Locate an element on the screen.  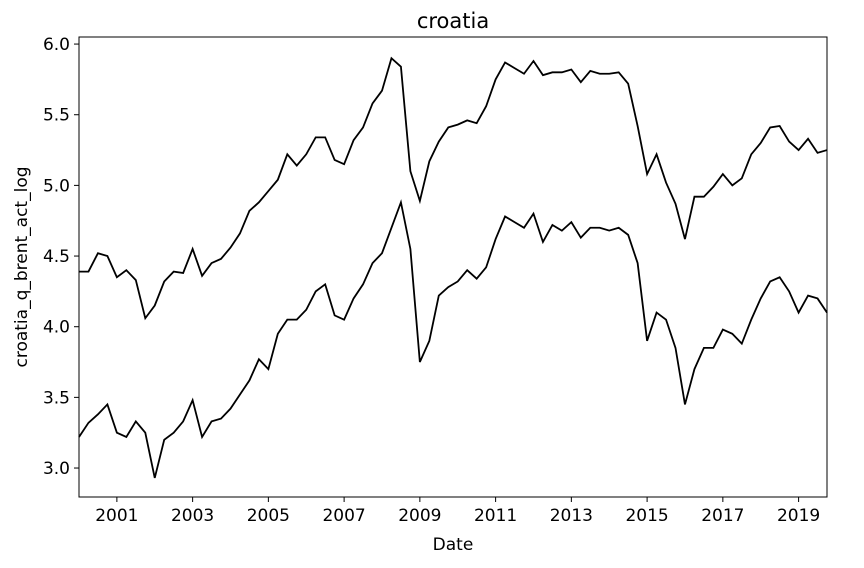
x-tick-label: 2015 is located at coordinates (646, 516).